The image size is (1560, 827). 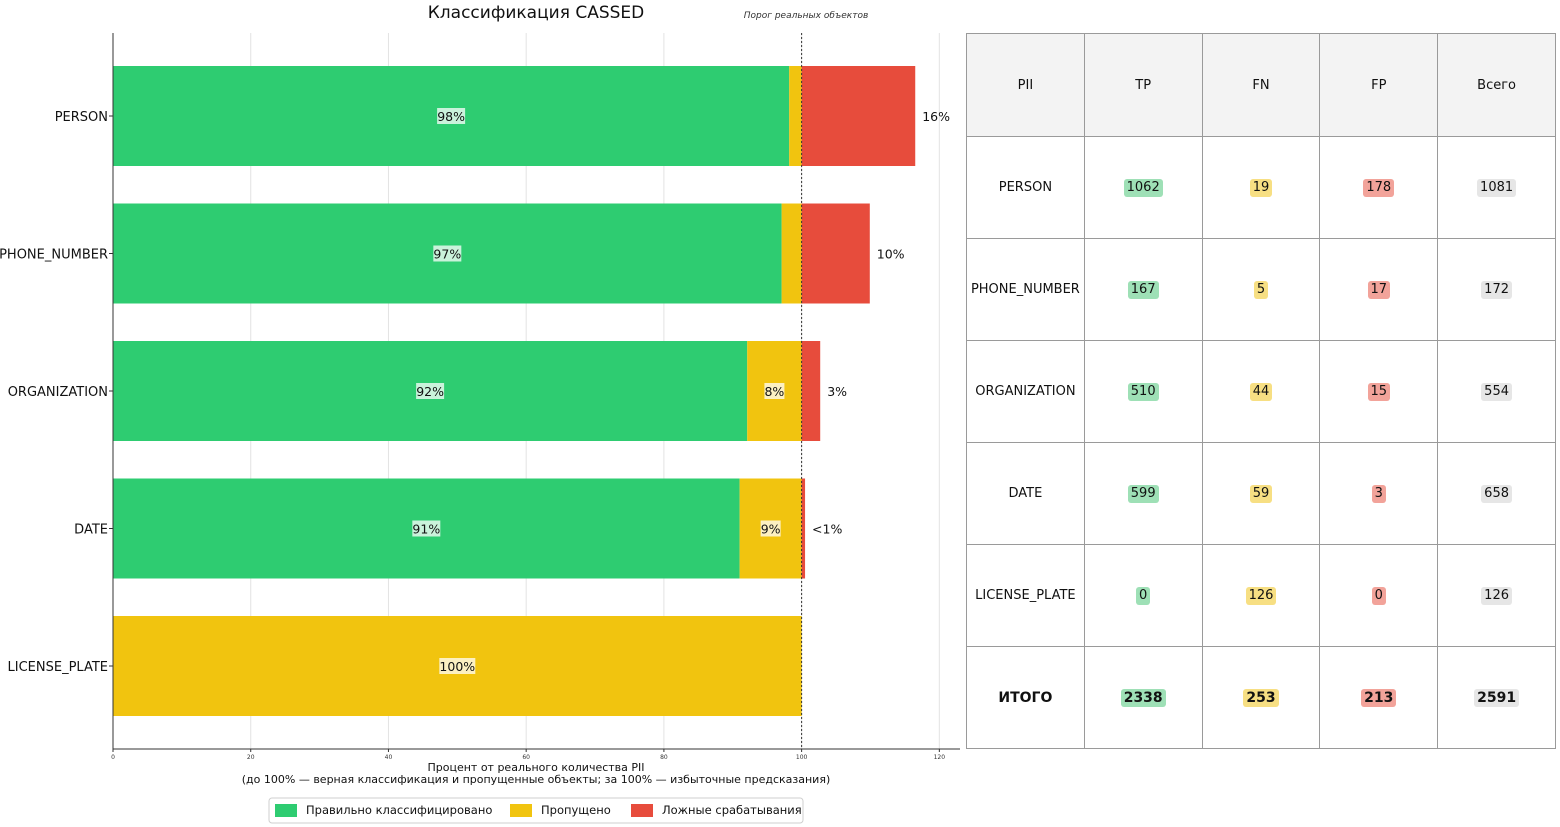 I want to click on cell-total: 658, so click(x=1496, y=493).